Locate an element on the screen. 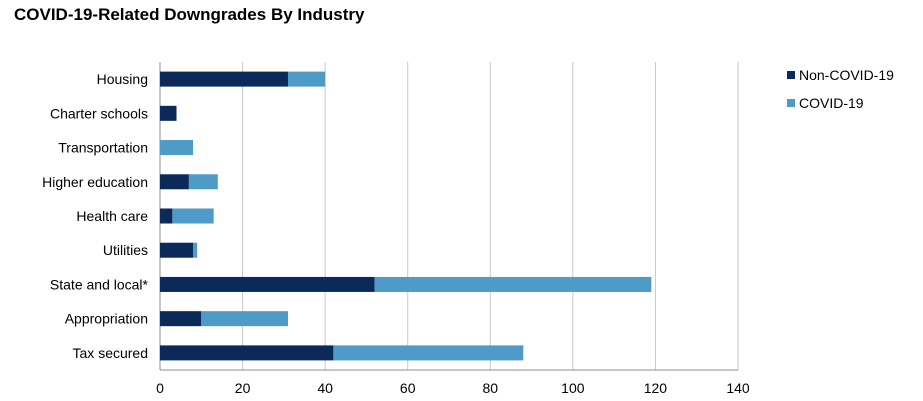 This screenshot has width=923, height=401. x-tick-label: 40 is located at coordinates (325, 388).